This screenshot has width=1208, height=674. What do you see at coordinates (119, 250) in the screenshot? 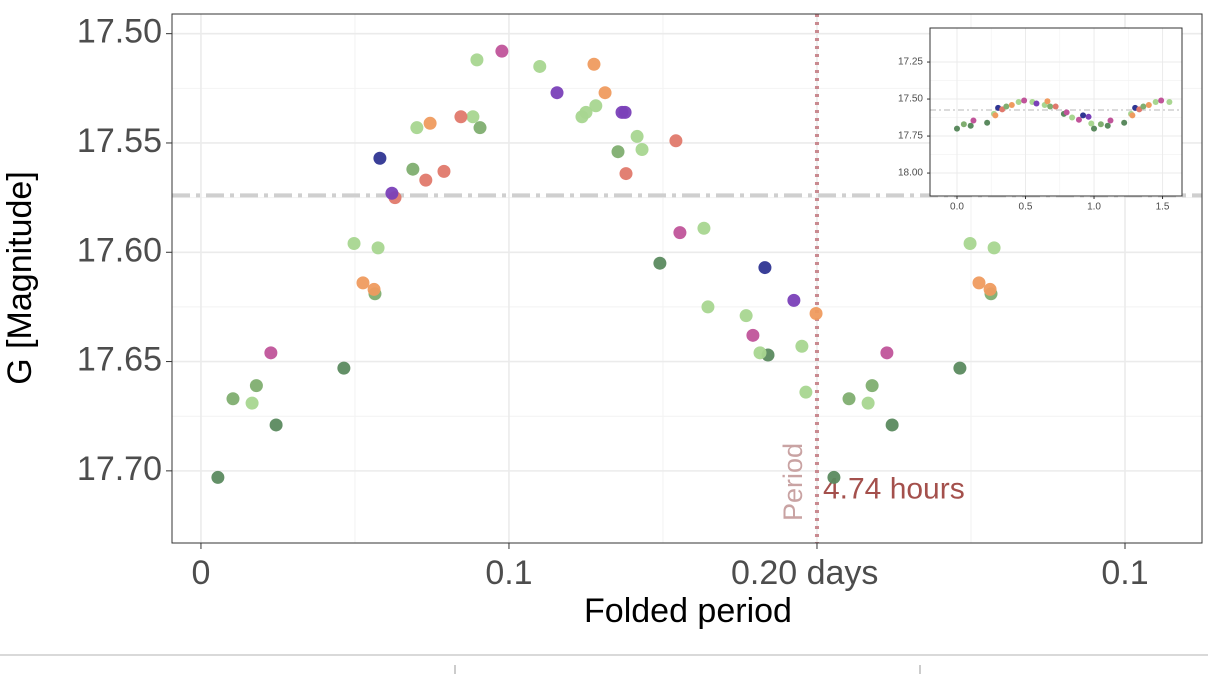
I see `y-tick-label: 17.60` at bounding box center [119, 250].